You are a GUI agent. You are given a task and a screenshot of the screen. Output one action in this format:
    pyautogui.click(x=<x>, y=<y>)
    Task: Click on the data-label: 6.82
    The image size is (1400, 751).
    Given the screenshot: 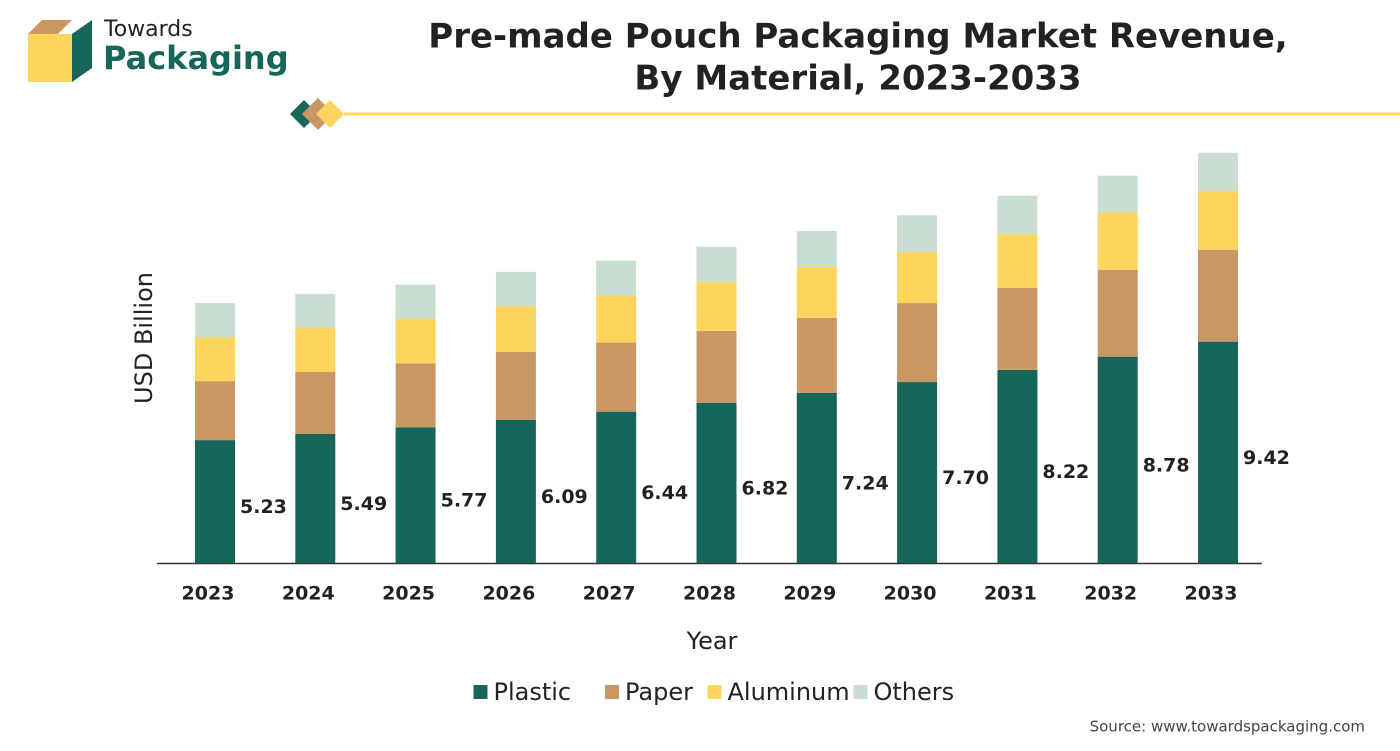 What is the action you would take?
    pyautogui.click(x=765, y=488)
    